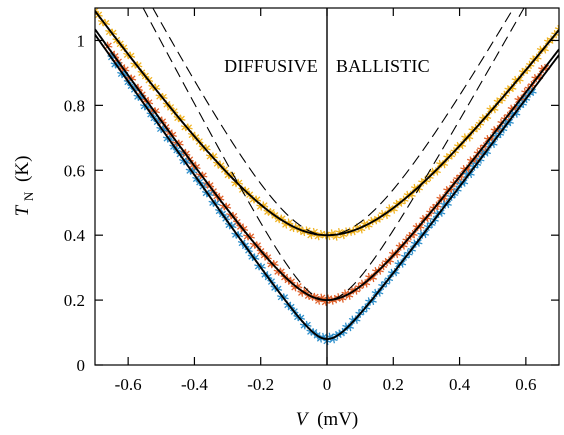 The image size is (564, 435). What do you see at coordinates (327, 384) in the screenshot?
I see `x-tick-label: 0` at bounding box center [327, 384].